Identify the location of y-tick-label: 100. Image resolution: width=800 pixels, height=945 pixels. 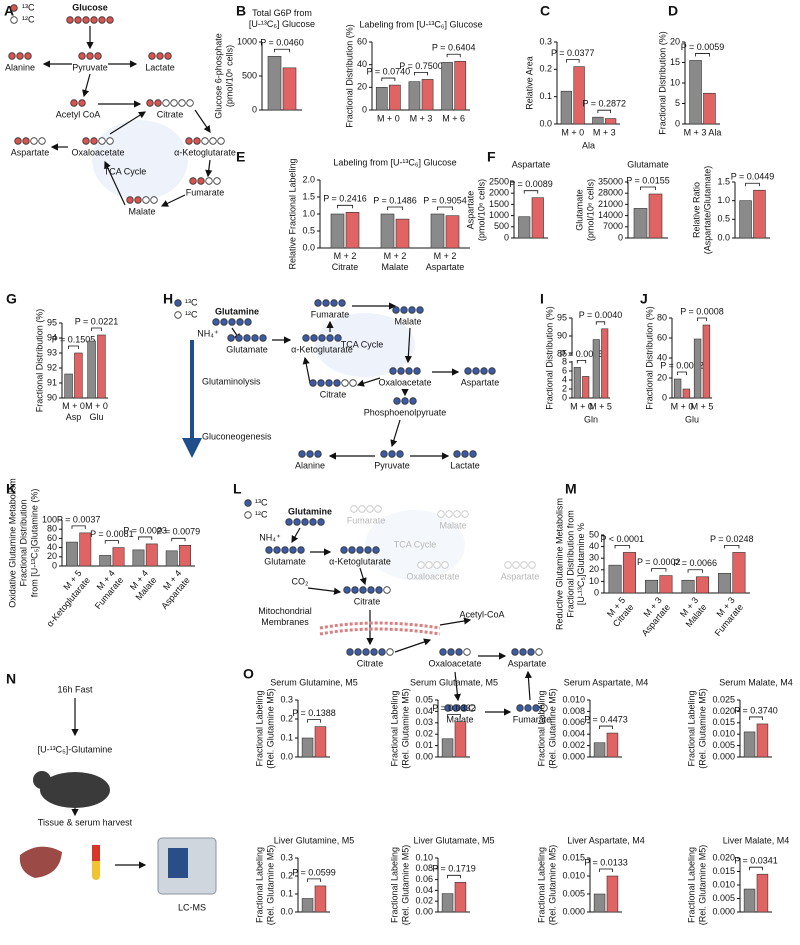
(49, 519).